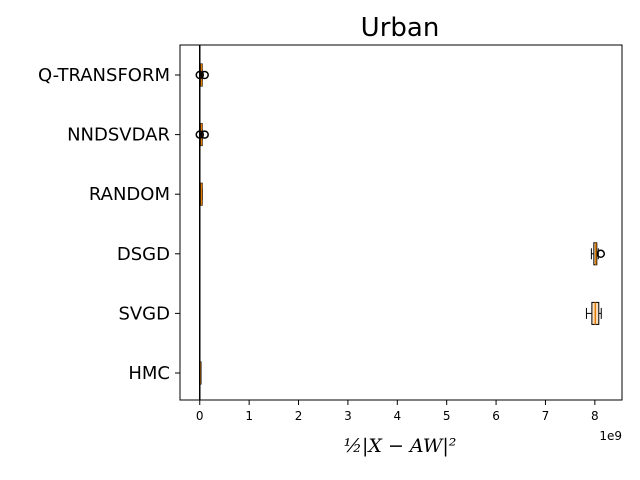 The height and width of the screenshot is (480, 640). Describe the element at coordinates (299, 416) in the screenshot. I see `x-tick-label: 2` at that location.